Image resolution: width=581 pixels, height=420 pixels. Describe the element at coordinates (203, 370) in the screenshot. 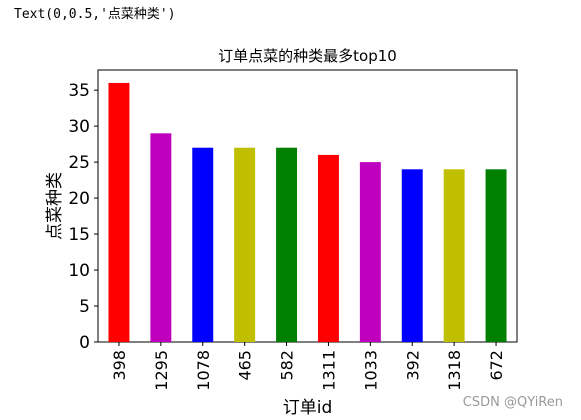

I see `x-tick-label: 1078` at that location.